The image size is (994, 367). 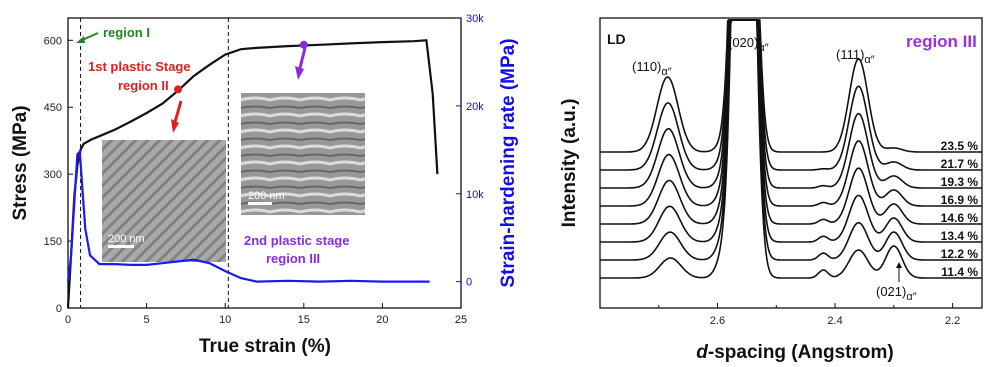 I want to click on left-x-tick-label: 5, so click(x=147, y=320).